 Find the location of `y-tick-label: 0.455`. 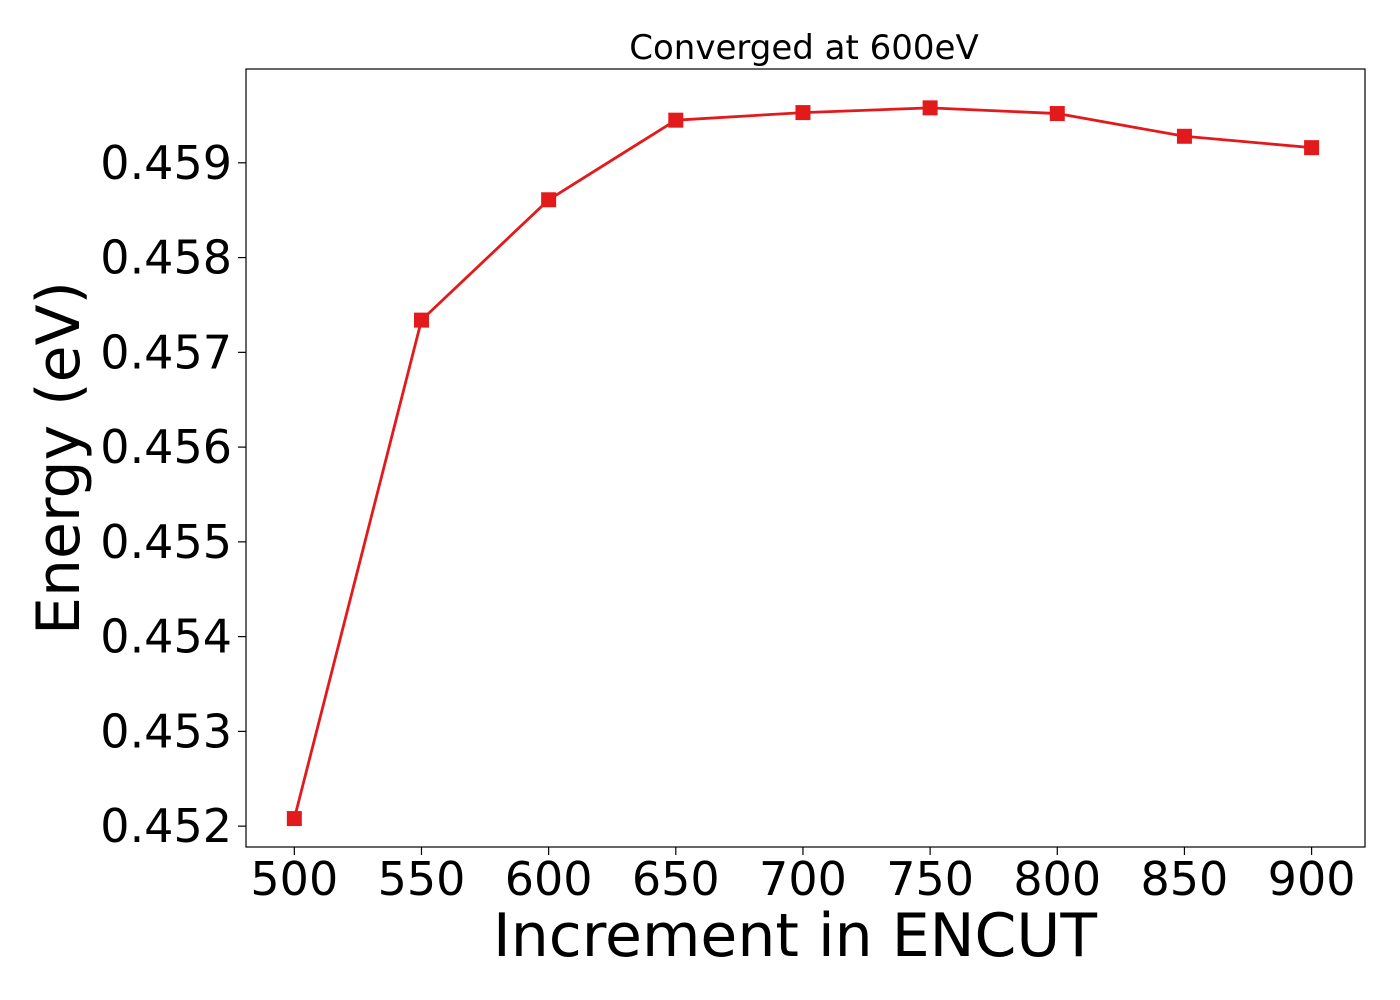

y-tick-label: 0.455 is located at coordinates (166, 542).